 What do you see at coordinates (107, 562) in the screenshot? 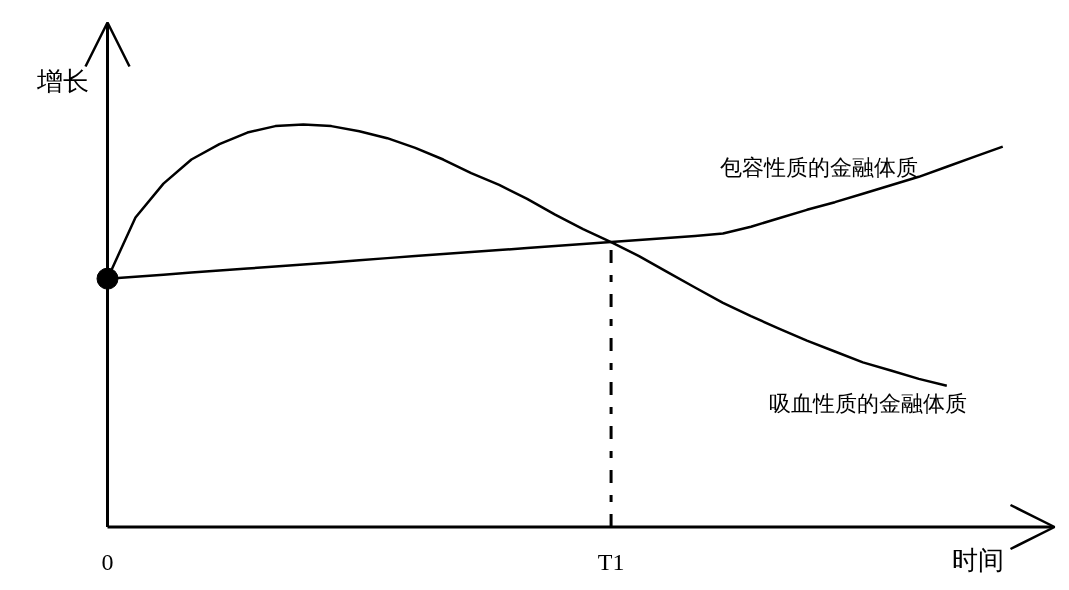
I see `x-tick-label: 0` at bounding box center [107, 562].